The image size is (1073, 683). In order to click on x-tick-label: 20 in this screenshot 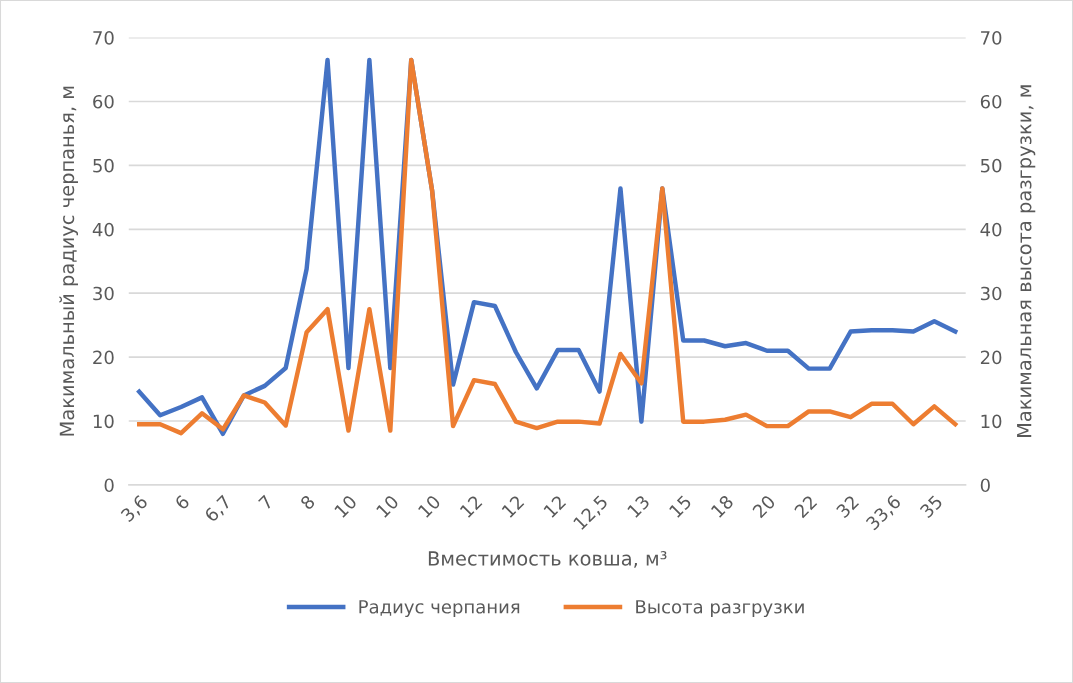, I will do `click(763, 506)`.